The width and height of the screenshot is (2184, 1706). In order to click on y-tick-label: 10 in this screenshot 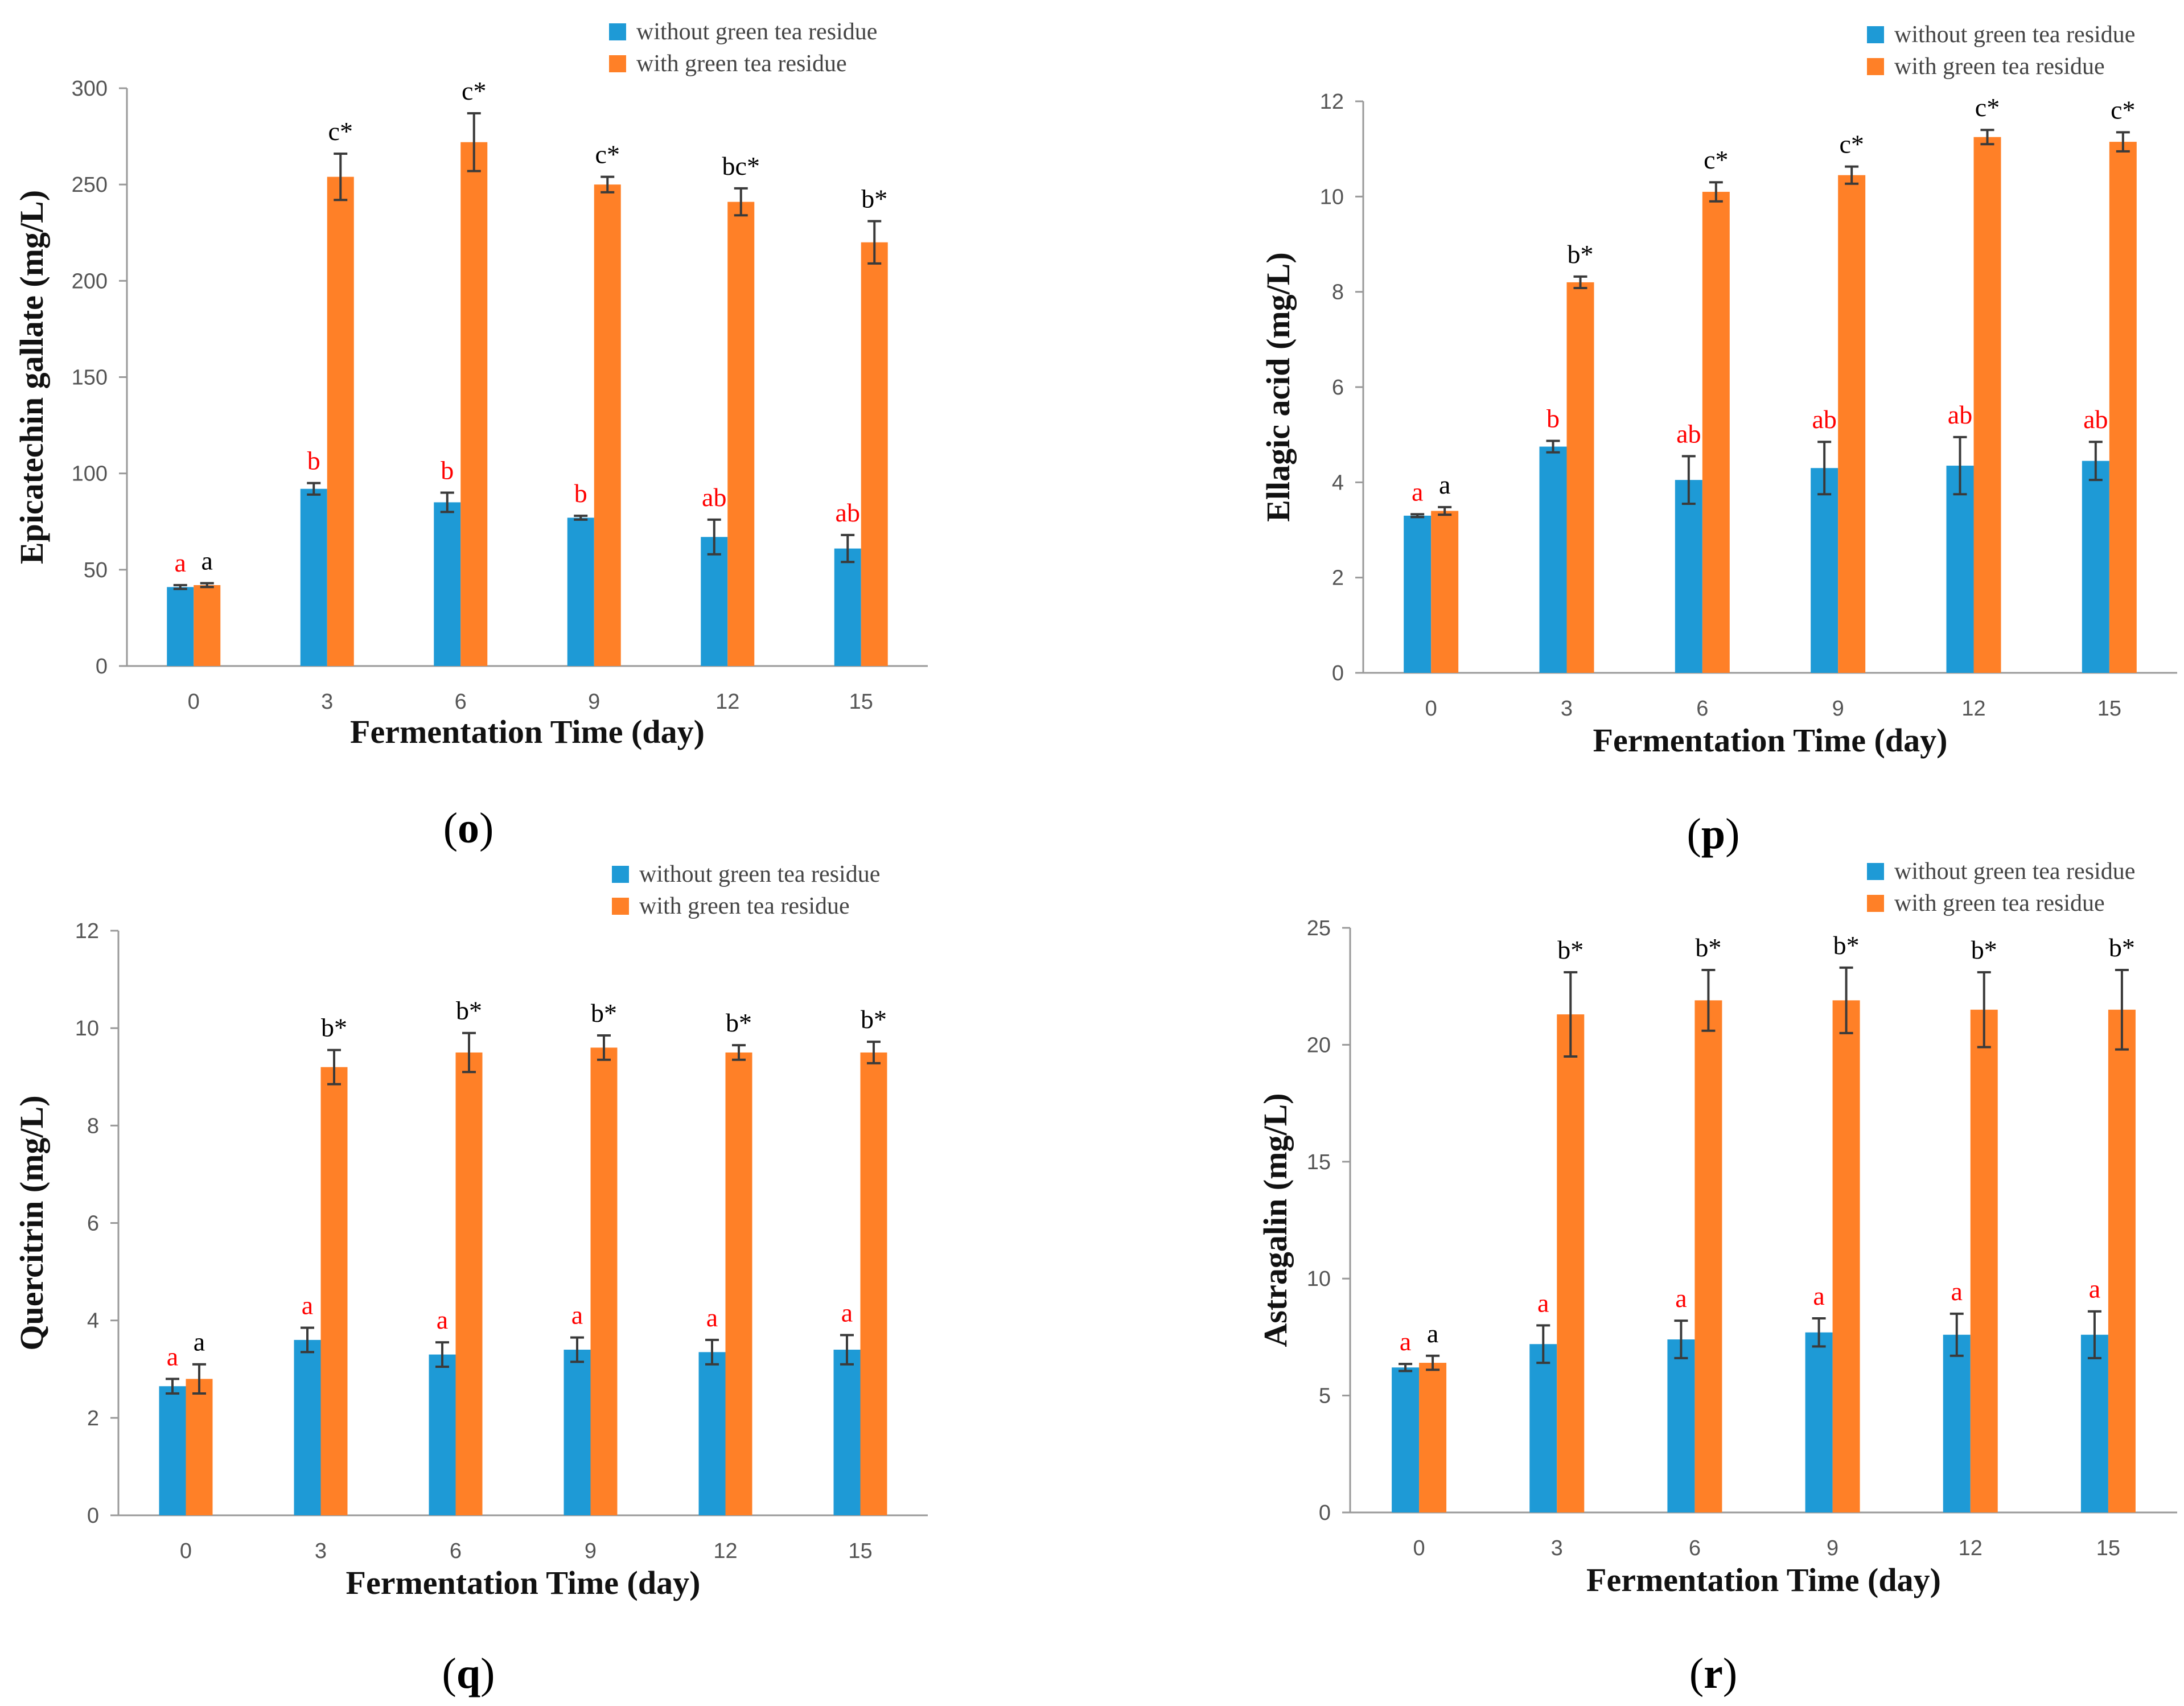, I will do `click(1332, 197)`.